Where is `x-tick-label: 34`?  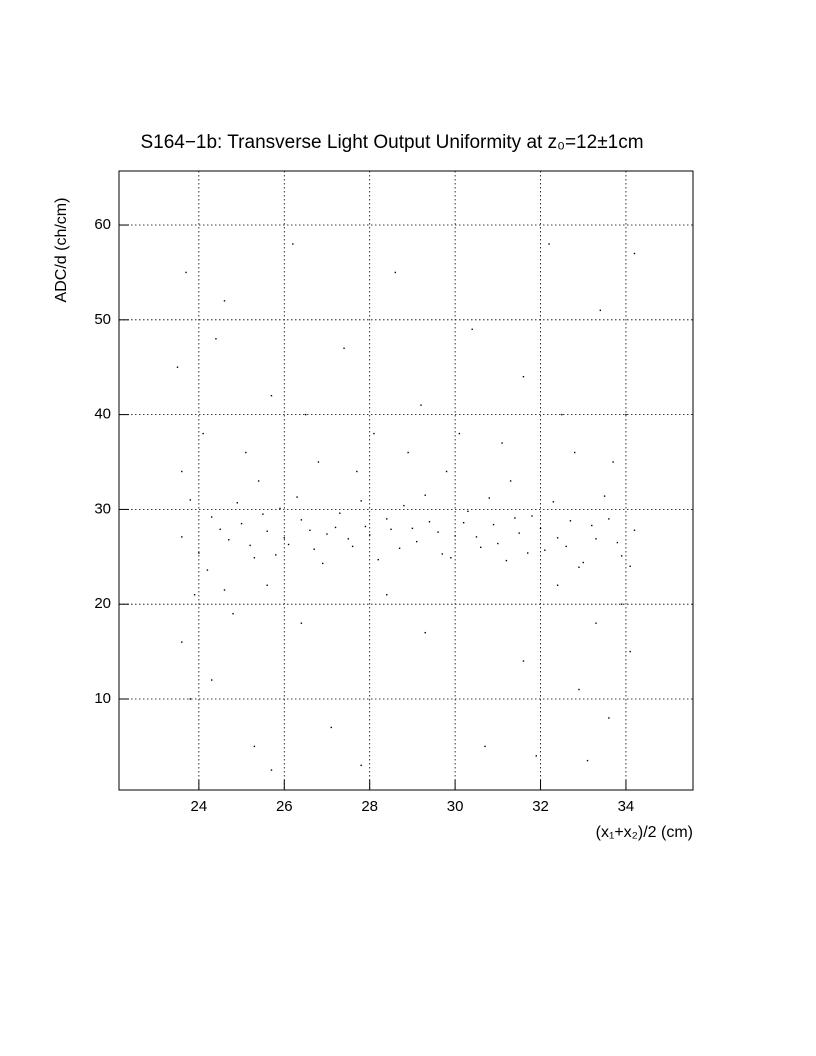
x-tick-label: 34 is located at coordinates (626, 806).